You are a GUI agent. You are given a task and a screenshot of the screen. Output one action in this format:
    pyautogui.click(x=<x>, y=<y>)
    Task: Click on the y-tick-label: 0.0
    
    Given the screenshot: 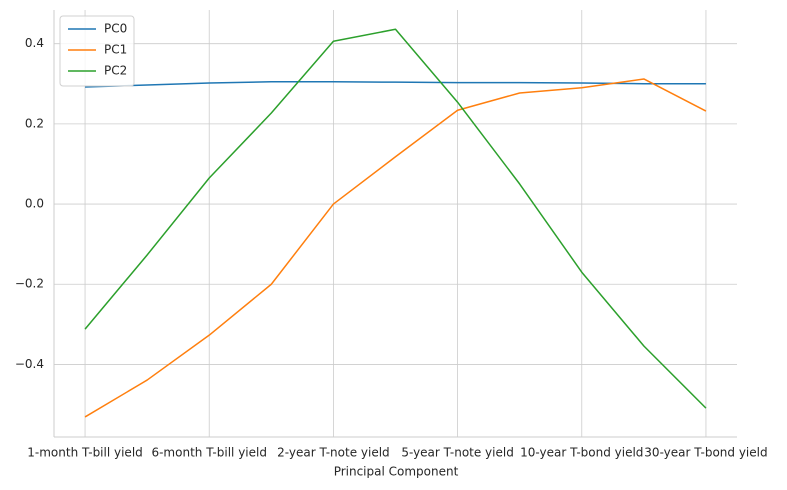 What is the action you would take?
    pyautogui.click(x=34, y=204)
    